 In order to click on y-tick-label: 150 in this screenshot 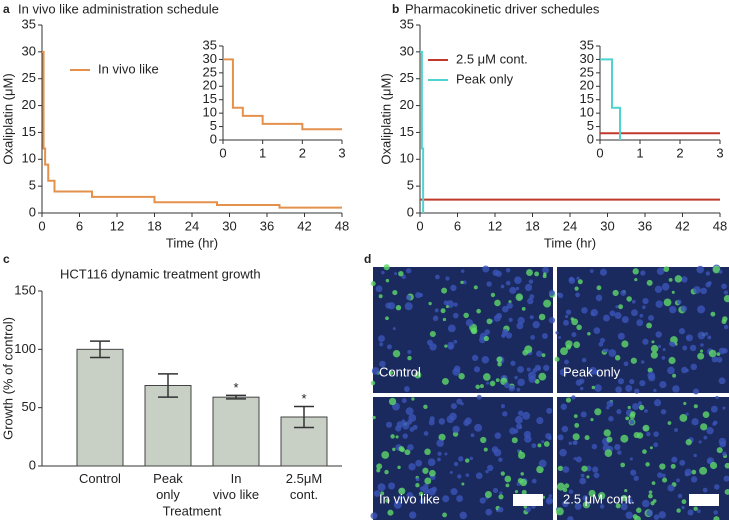, I will do `click(25, 289)`.